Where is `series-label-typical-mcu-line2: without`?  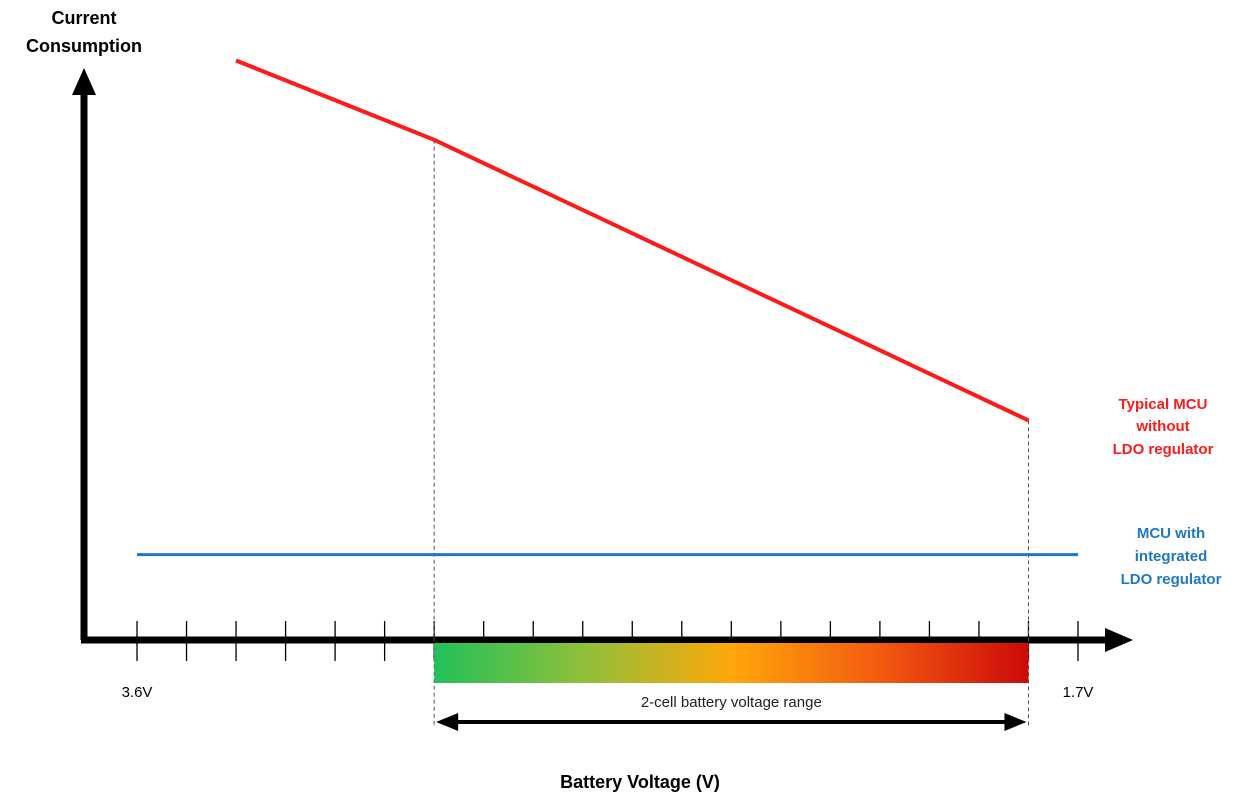
series-label-typical-mcu-line2: without is located at coordinates (1162, 426).